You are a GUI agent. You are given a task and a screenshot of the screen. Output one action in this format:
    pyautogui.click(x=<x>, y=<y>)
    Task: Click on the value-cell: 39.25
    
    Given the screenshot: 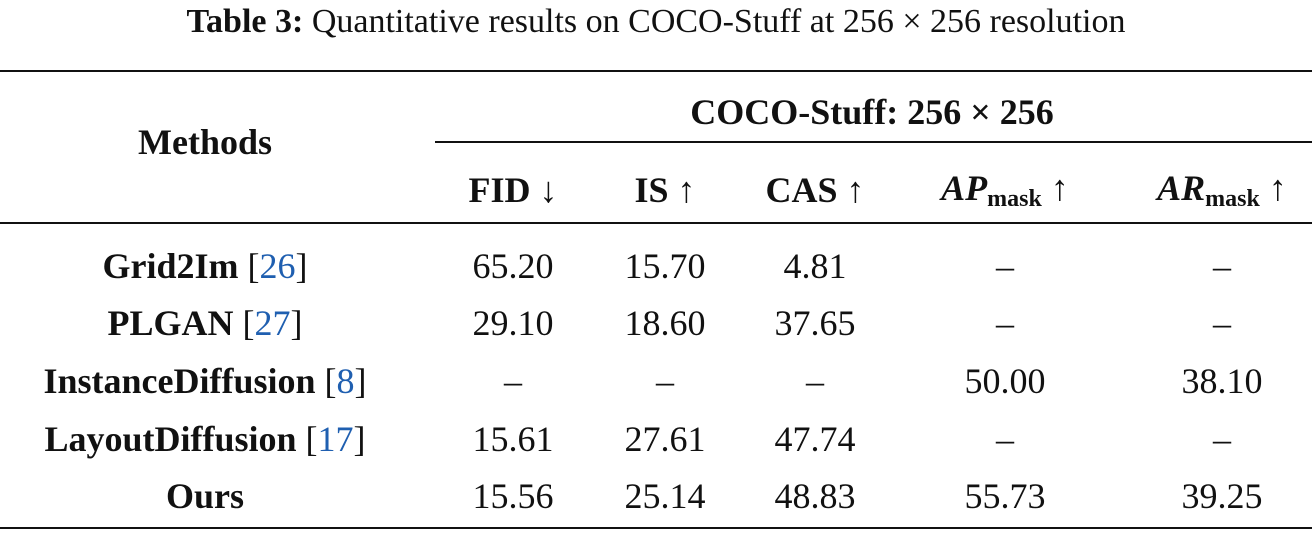 What is the action you would take?
    pyautogui.click(x=1222, y=496)
    